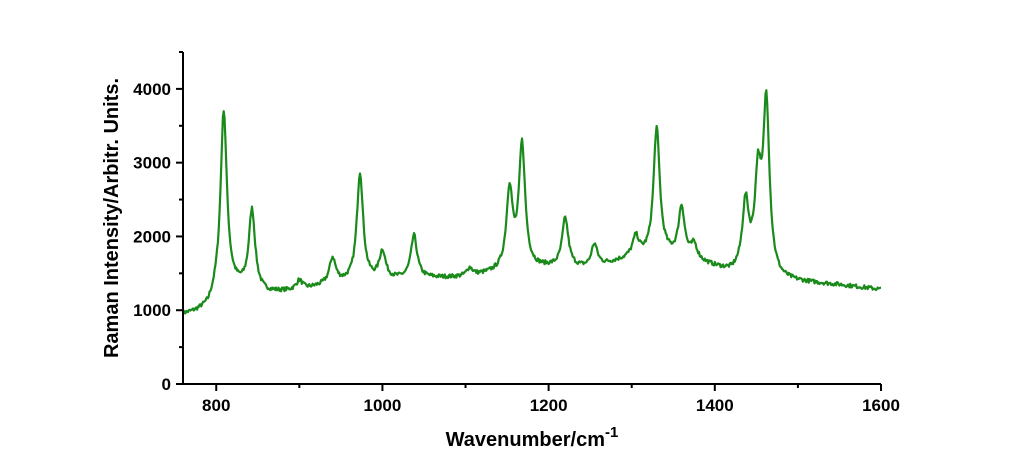  What do you see at coordinates (152, 163) in the screenshot?
I see `y-tick-label: 3000` at bounding box center [152, 163].